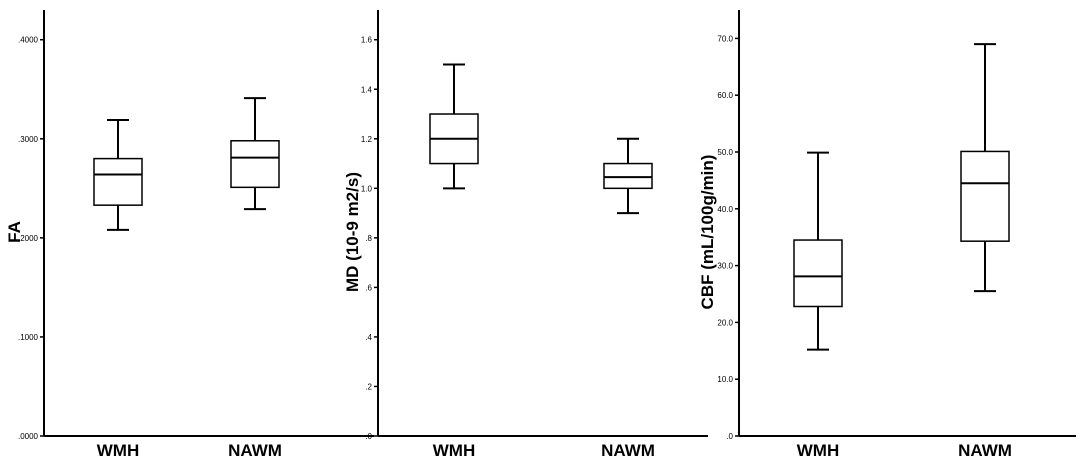 The image size is (1084, 463). What do you see at coordinates (14, 232) in the screenshot?
I see `y-axis-title: FA` at bounding box center [14, 232].